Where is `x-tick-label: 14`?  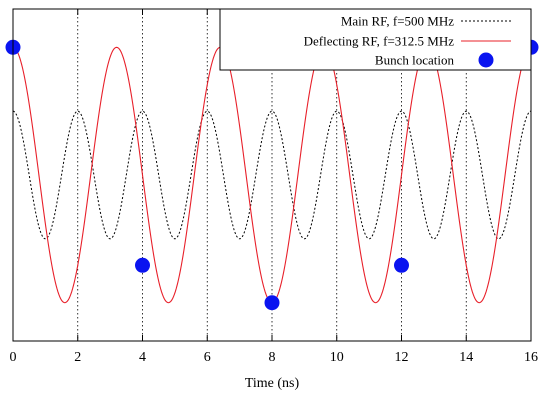 x-tick-label: 14 is located at coordinates (466, 357).